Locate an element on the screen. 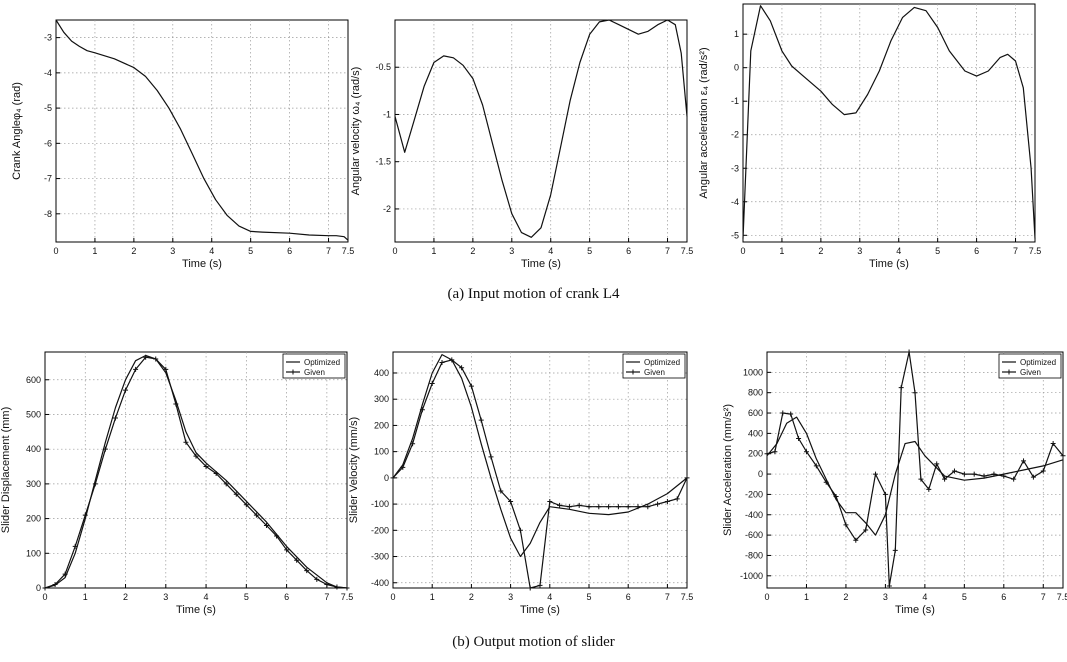  y-tick-label: -300 is located at coordinates (380, 557).